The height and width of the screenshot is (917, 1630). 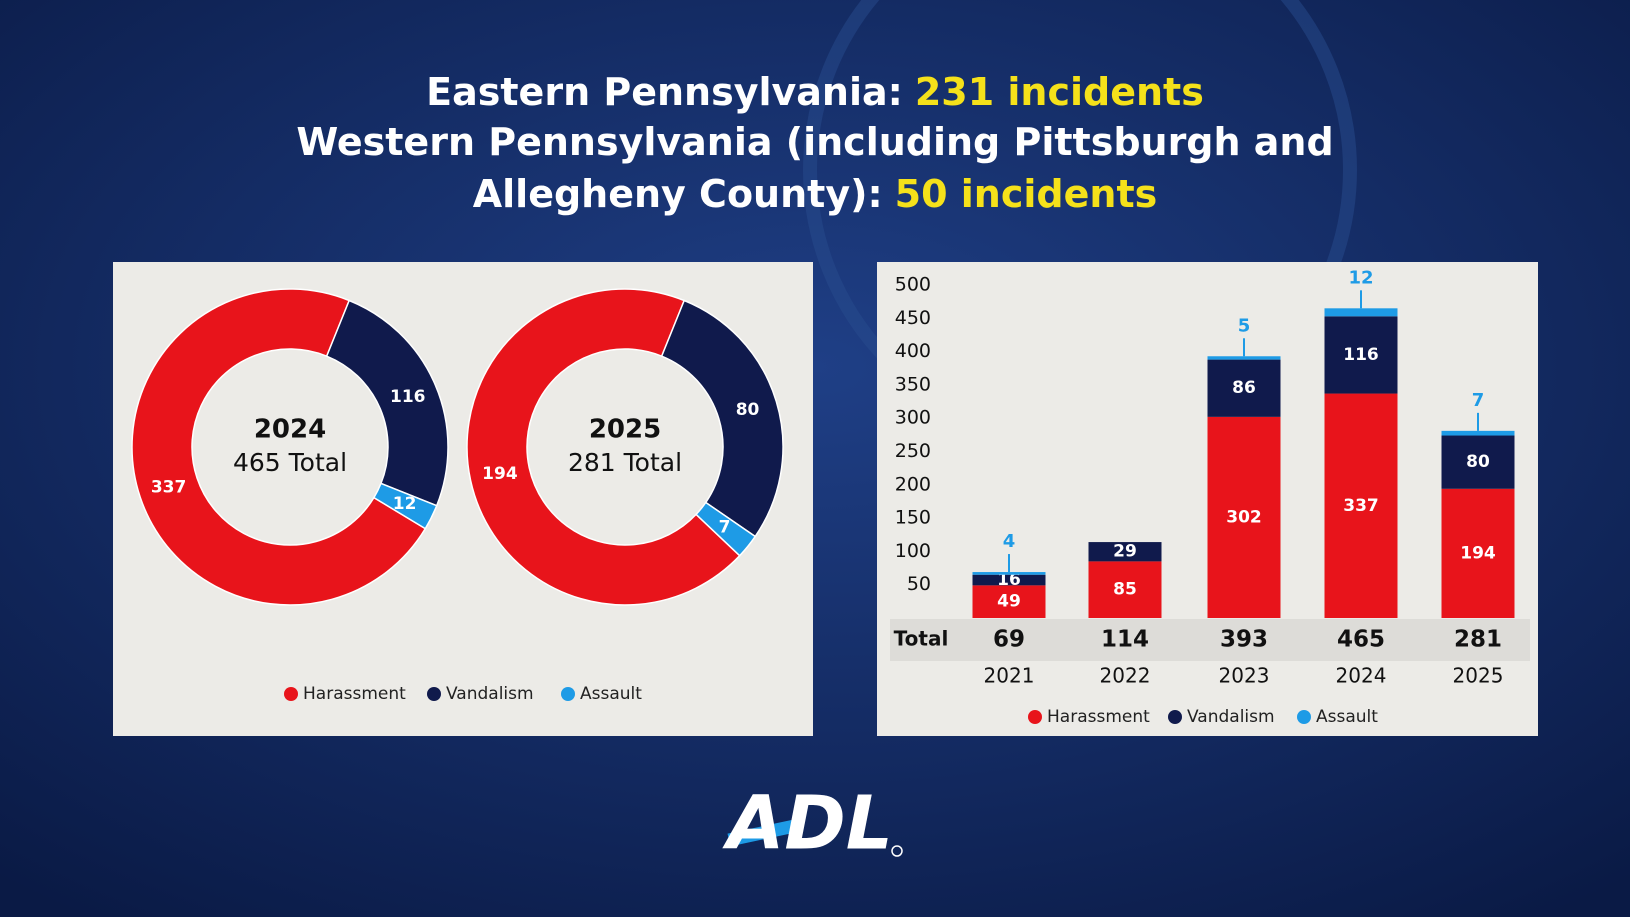 What do you see at coordinates (625, 430) in the screenshot?
I see `donut-title: 2025` at bounding box center [625, 430].